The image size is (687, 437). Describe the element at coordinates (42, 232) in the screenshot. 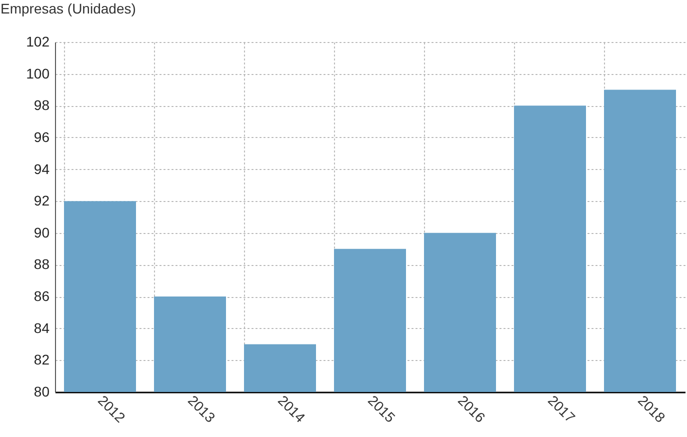

I see `y-tick-label: 90` at that location.